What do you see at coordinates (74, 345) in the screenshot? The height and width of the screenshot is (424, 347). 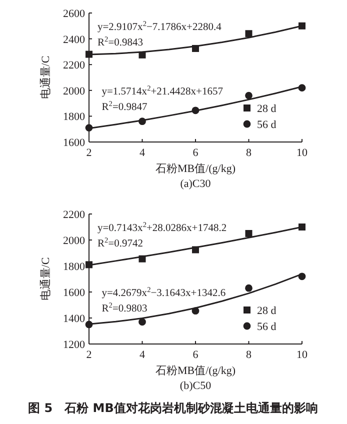 I see `y-tick-label: 1200` at bounding box center [74, 345].